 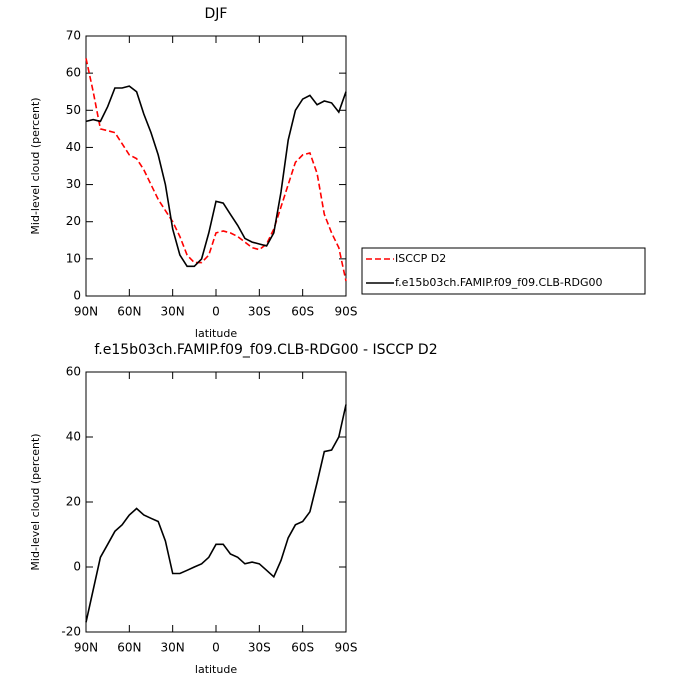 I want to click on y-tick-label: 30, so click(x=73, y=184).